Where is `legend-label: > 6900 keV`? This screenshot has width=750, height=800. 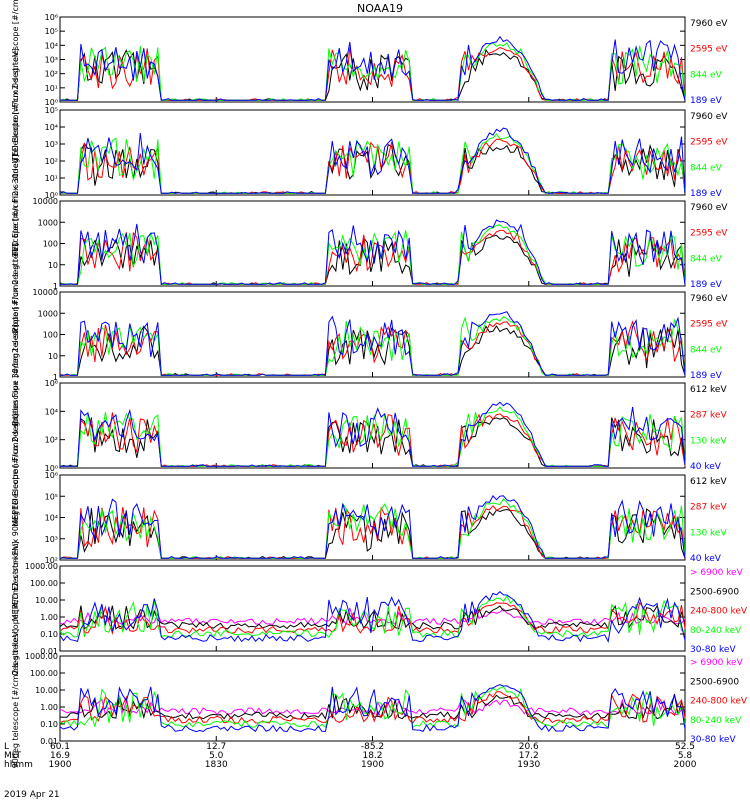 legend-label: > 6900 keV is located at coordinates (717, 663).